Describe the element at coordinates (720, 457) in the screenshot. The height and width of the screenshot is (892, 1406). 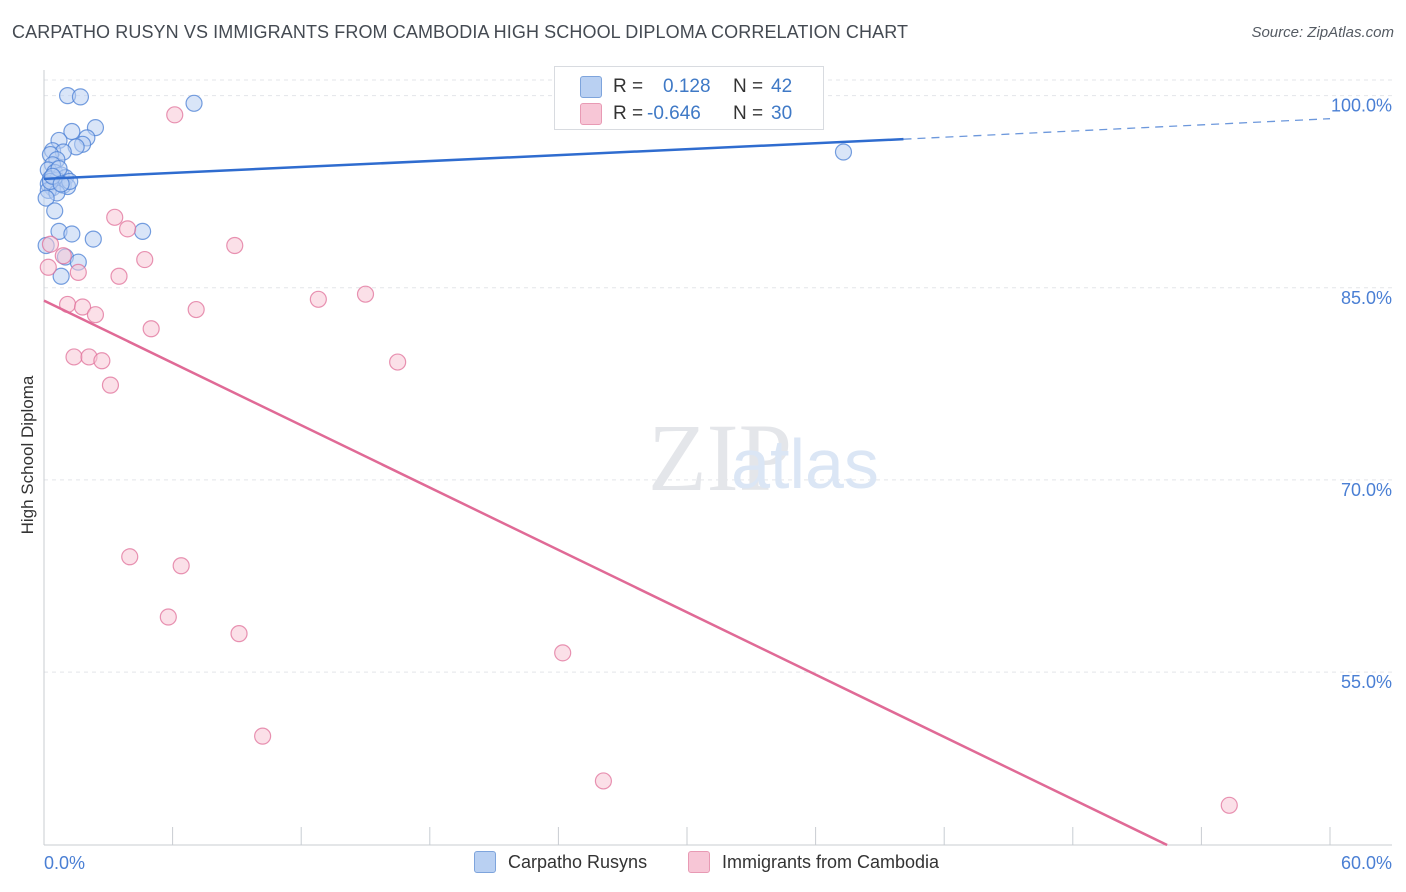
I see `watermark-zip: ZIP` at that location.